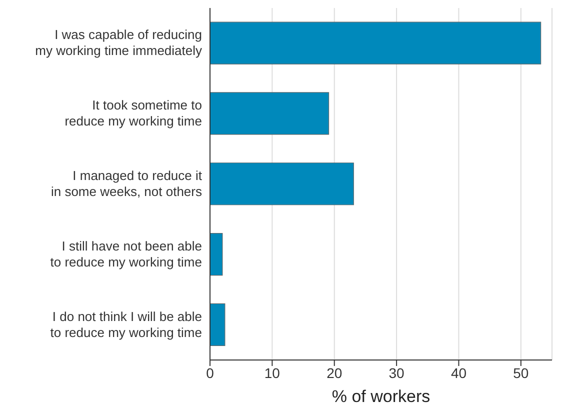 The image size is (564, 414). I want to click on y-tick-label: It took sometime to reduce my working time, so click(133, 113).